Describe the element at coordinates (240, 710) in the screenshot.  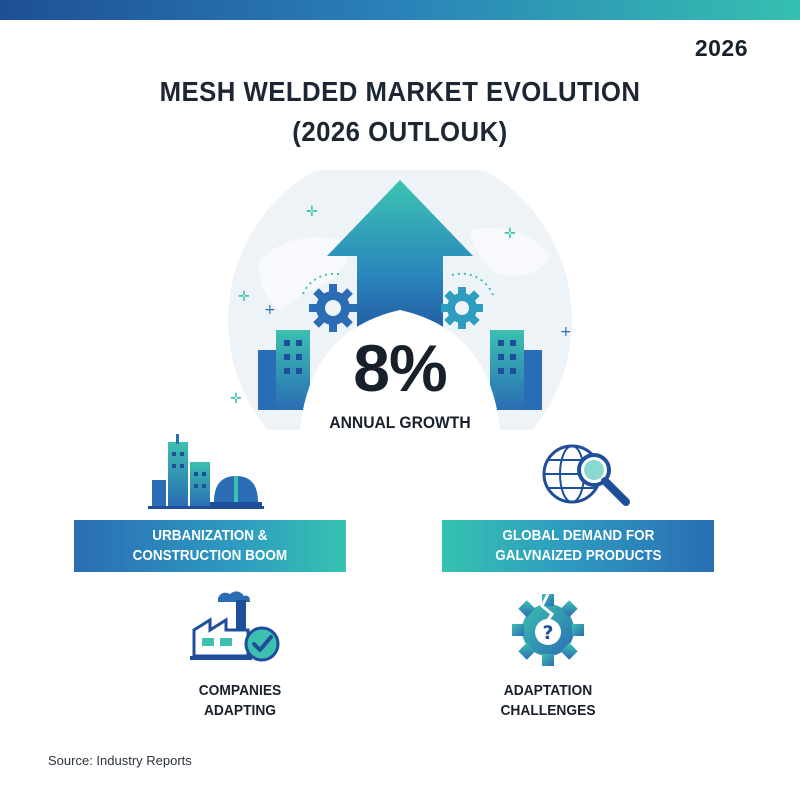
I see `outcome-label-line2: ADAPTING` at that location.